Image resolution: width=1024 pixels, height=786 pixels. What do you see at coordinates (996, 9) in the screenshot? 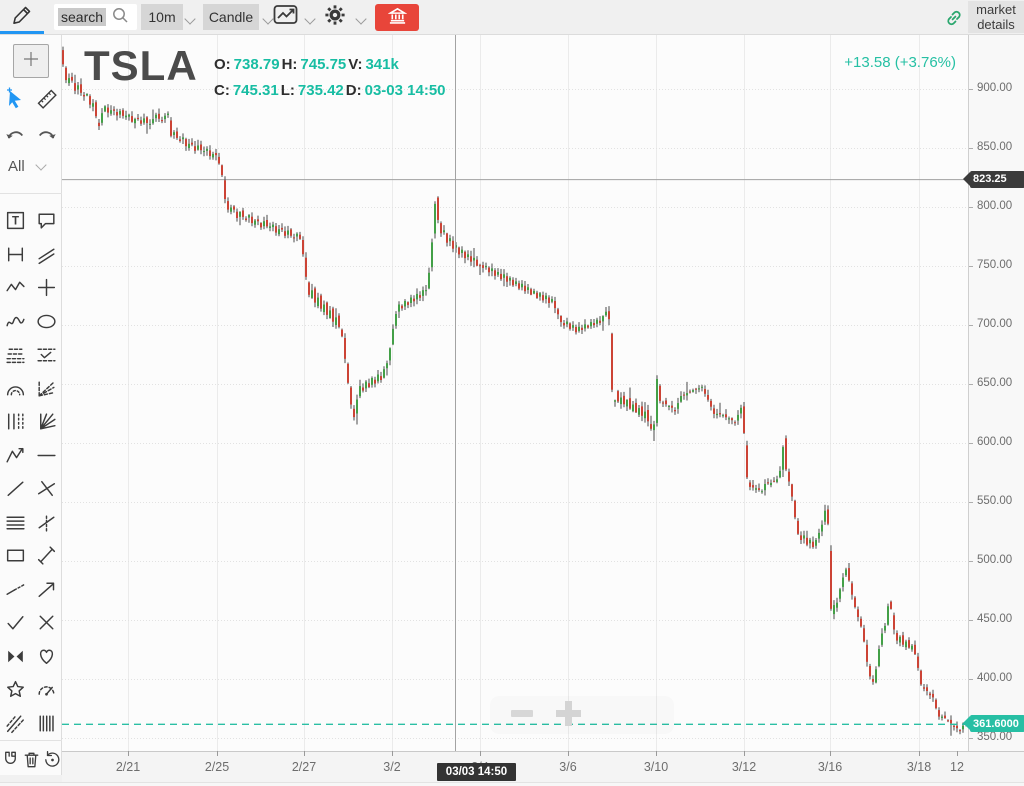
I see `market-details-line1: market` at bounding box center [996, 9].